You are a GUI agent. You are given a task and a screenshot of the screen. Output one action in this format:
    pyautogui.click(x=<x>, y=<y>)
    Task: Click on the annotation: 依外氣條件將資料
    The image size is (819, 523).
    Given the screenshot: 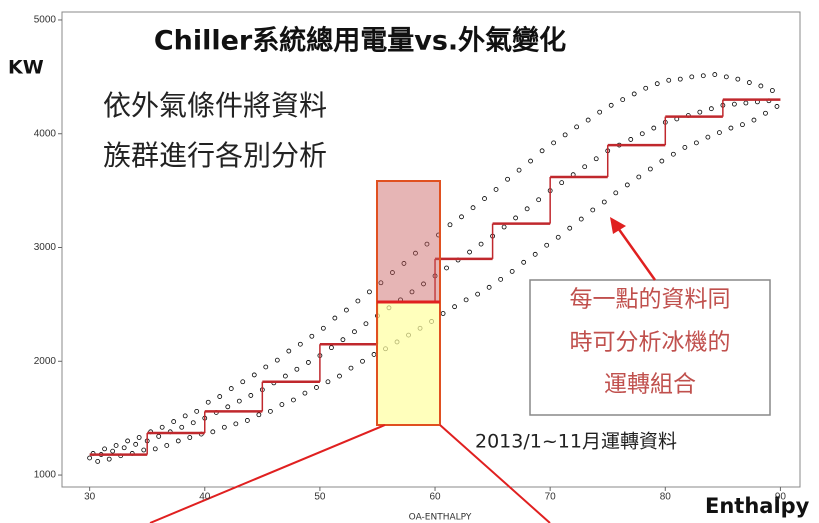 What is the action you would take?
    pyautogui.click(x=215, y=105)
    